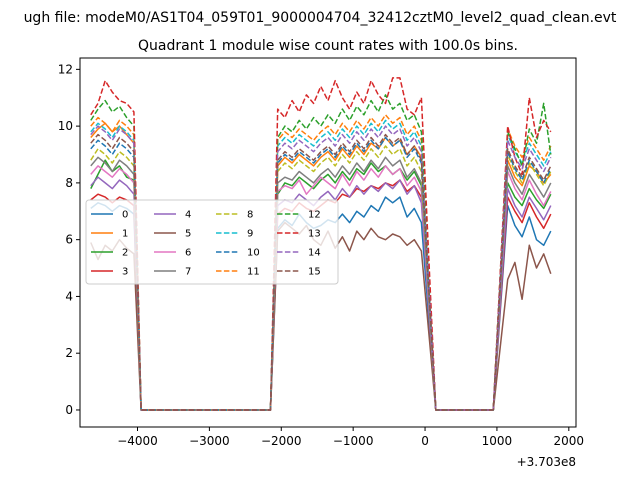 The width and height of the screenshot is (640, 480). I want to click on x-tick-label: −3000, so click(209, 441).